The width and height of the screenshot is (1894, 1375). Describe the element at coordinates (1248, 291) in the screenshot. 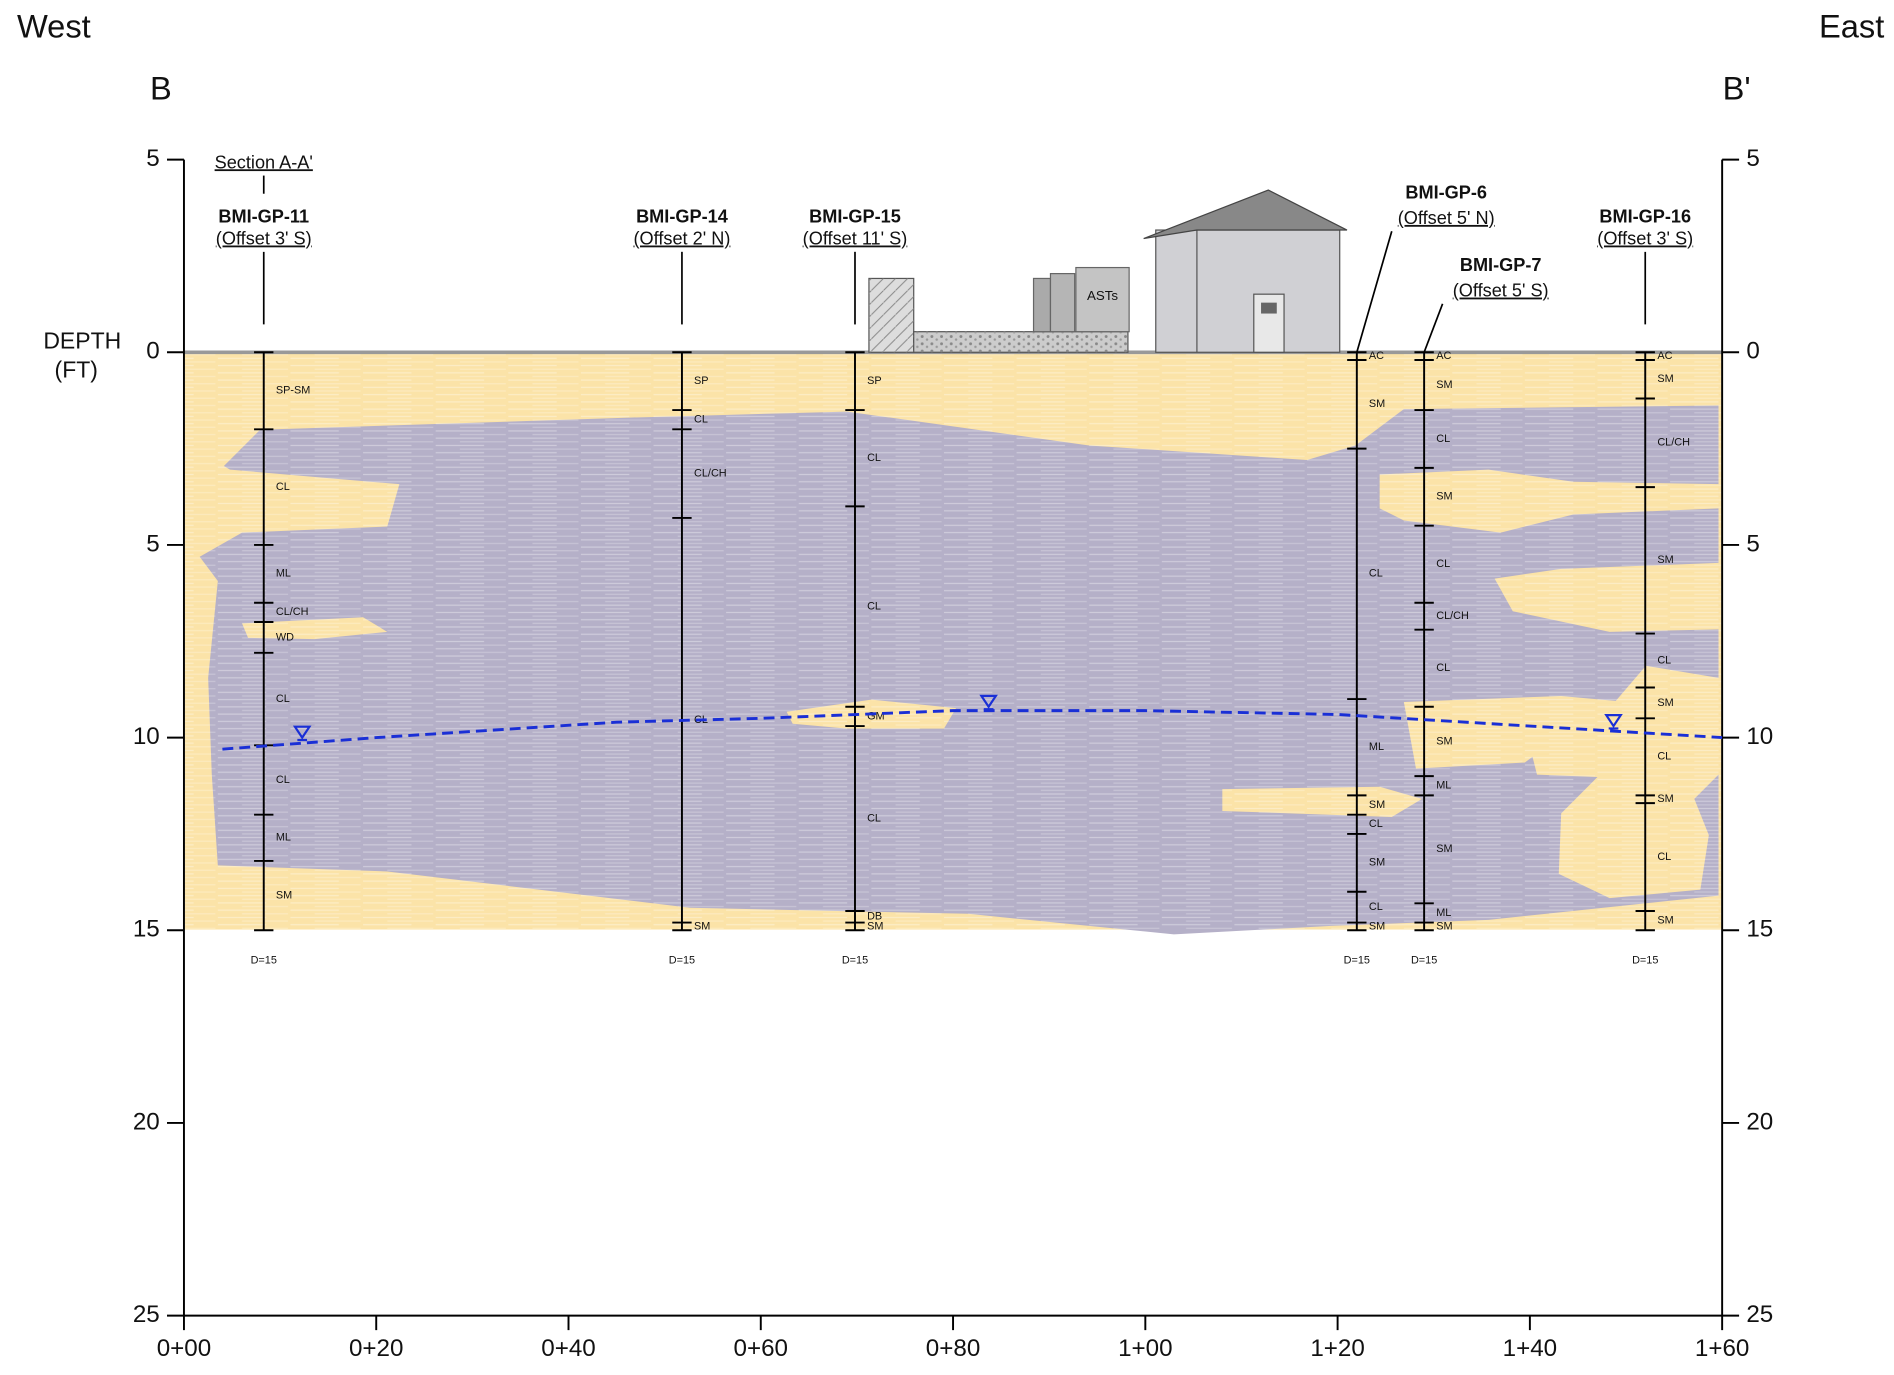

I see `shed` at that location.